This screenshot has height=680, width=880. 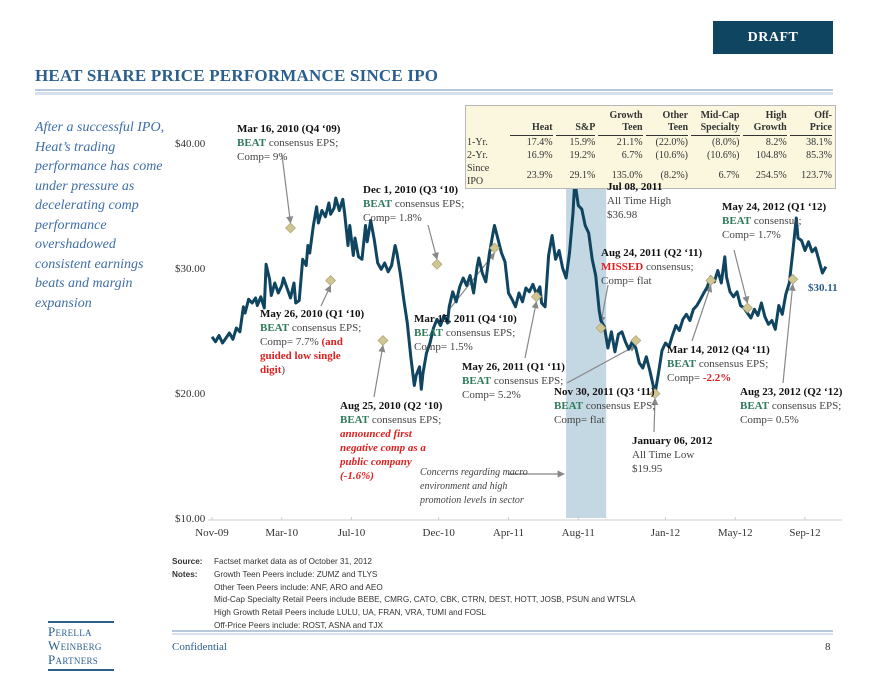 I want to click on y-tick-label: $30.00, so click(x=190, y=269).